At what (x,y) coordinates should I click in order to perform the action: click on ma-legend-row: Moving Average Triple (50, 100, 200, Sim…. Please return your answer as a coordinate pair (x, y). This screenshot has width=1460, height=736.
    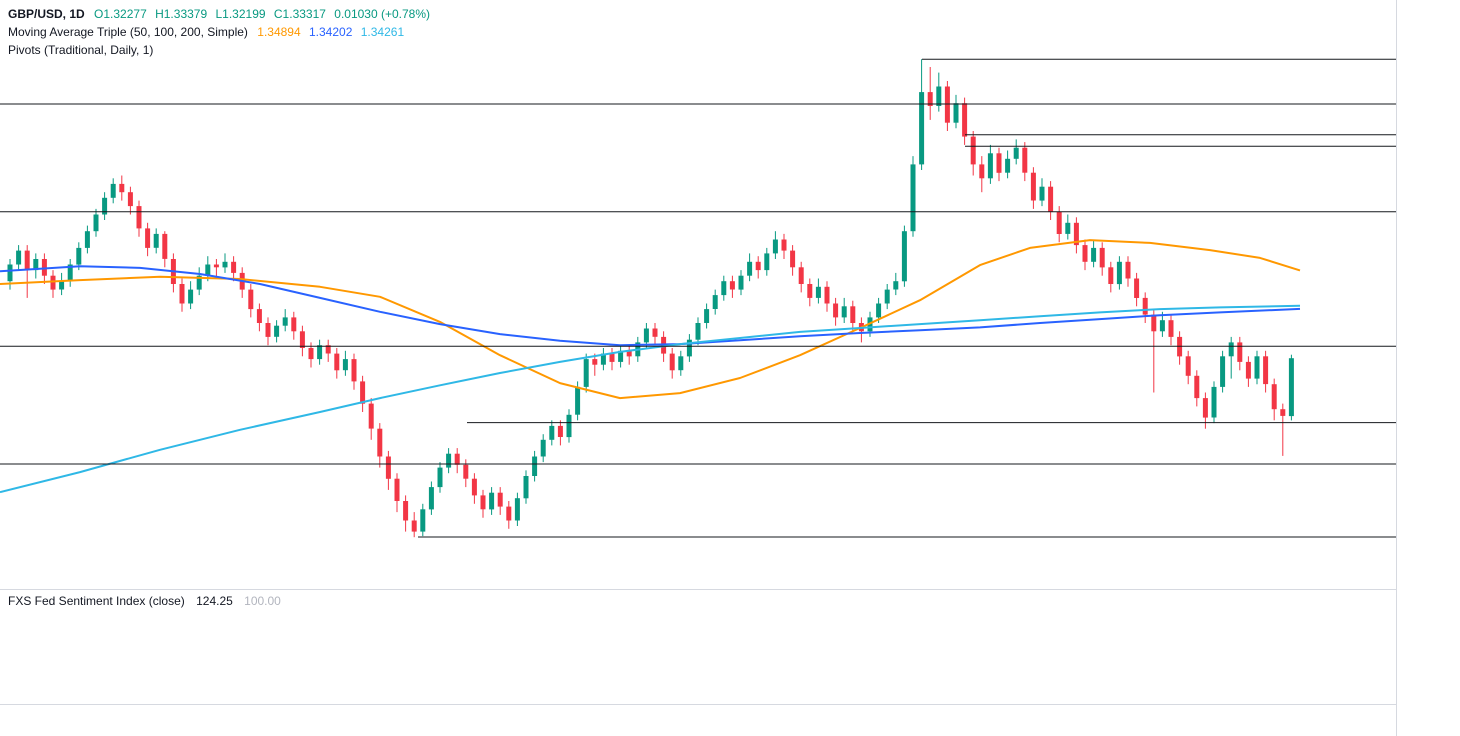
    Looking at the image, I should click on (221, 32).